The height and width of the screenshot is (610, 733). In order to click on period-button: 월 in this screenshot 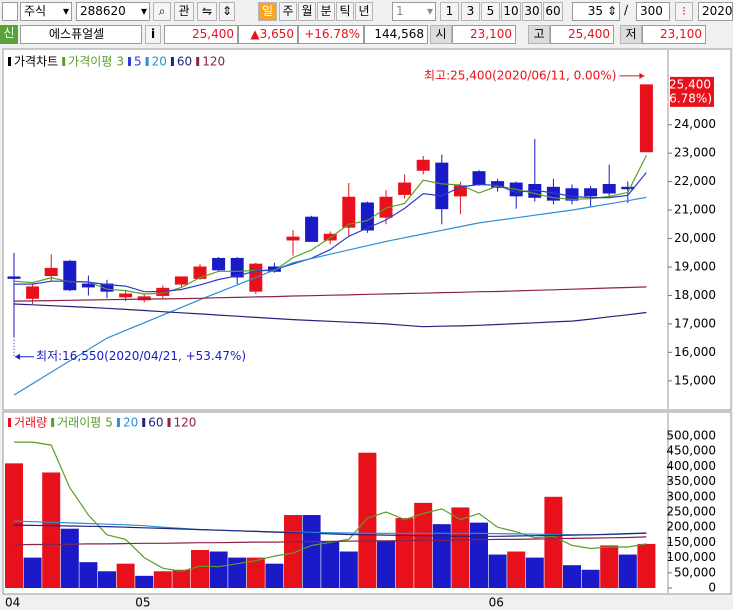, I will do `click(307, 11)`.